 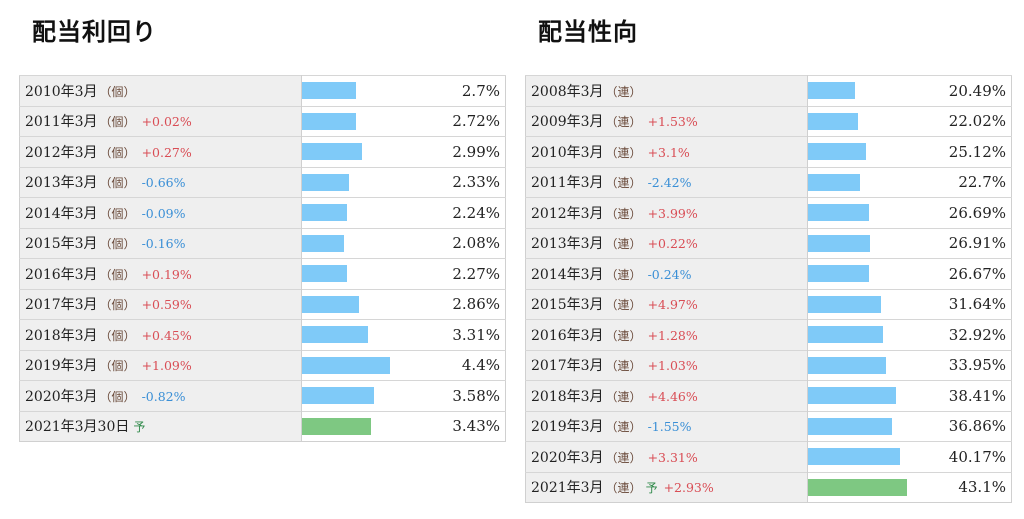 I want to click on value-cell: 2.7%, so click(x=459, y=90).